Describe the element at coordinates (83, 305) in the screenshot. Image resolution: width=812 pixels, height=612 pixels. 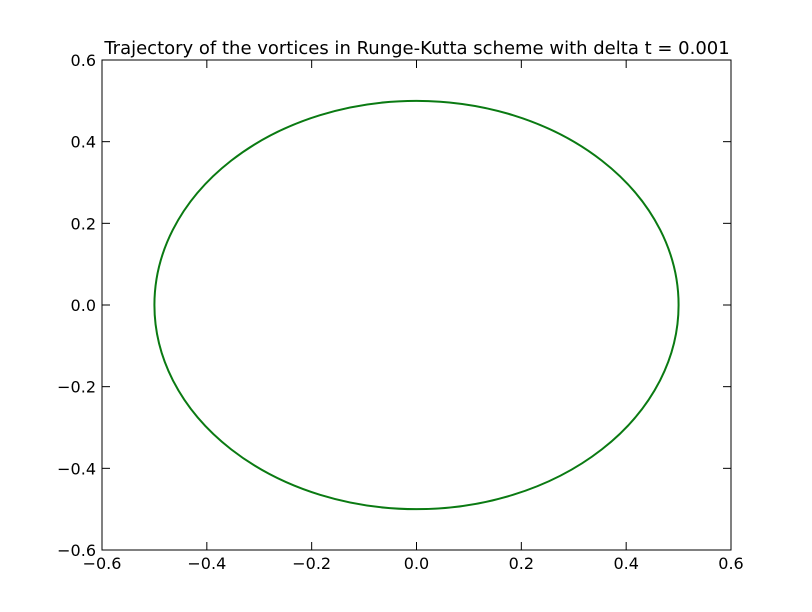
I see `y-tick-label: 0.0` at that location.